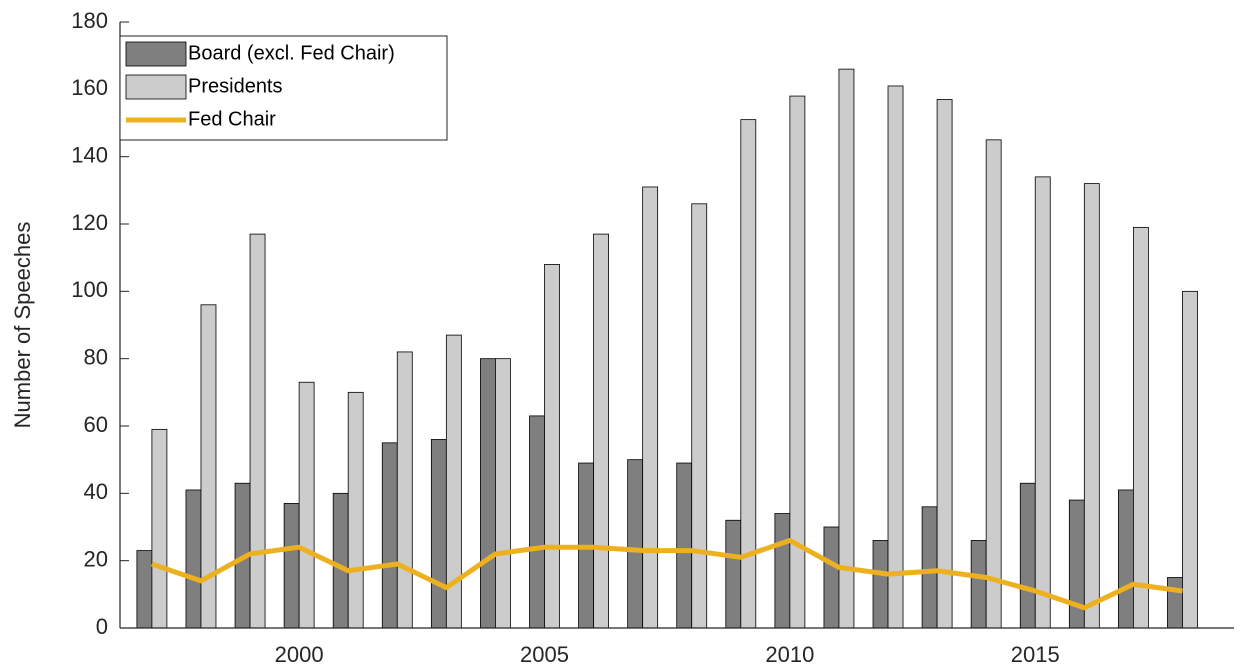 This screenshot has width=1244, height=667. I want to click on line, so click(667, 574).